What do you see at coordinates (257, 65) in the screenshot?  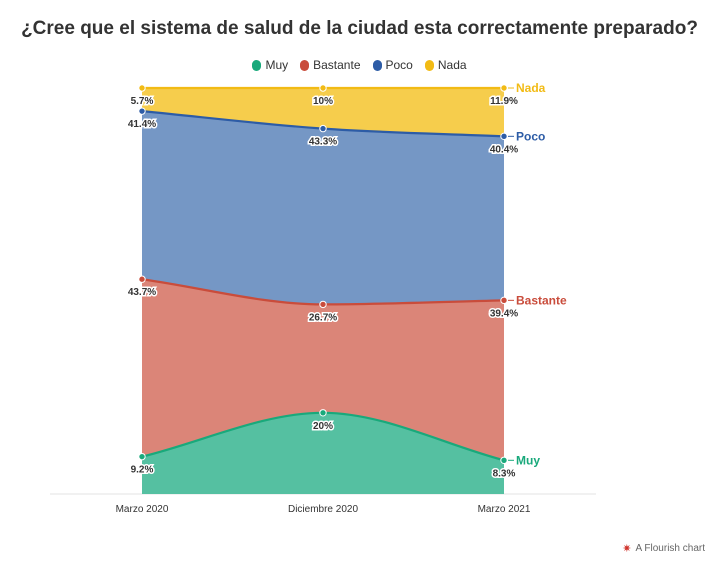 I see `legend-swatch-muy` at bounding box center [257, 65].